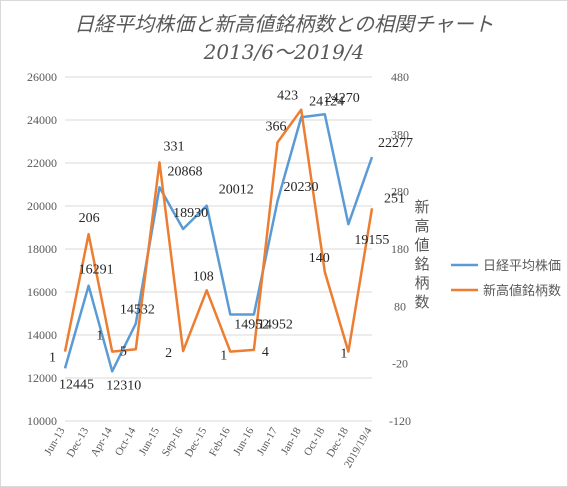 This screenshot has width=568, height=487. What do you see at coordinates (421, 226) in the screenshot?
I see `y-right-axis-label-char: 高` at bounding box center [421, 226].